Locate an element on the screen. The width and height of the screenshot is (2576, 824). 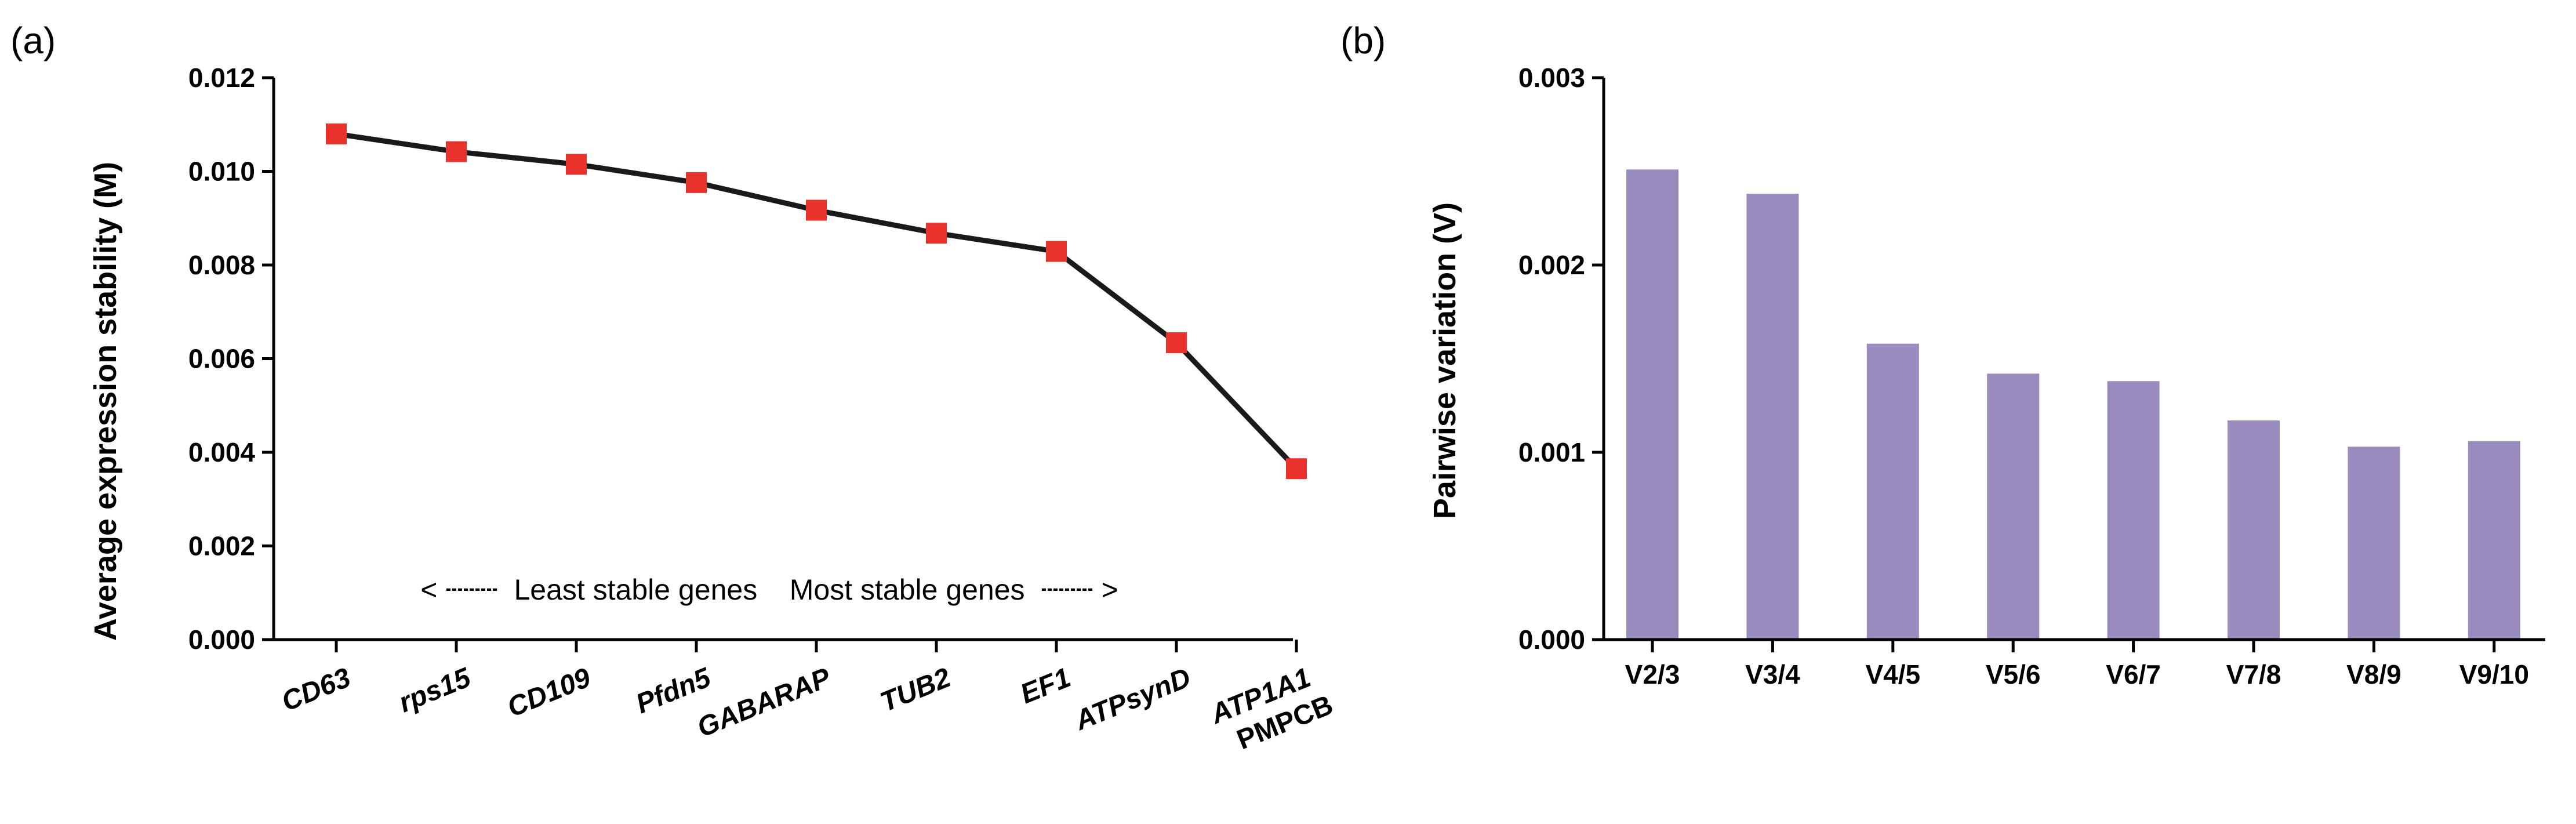
panel-a-y-tick-label: 0.012 is located at coordinates (221, 78).